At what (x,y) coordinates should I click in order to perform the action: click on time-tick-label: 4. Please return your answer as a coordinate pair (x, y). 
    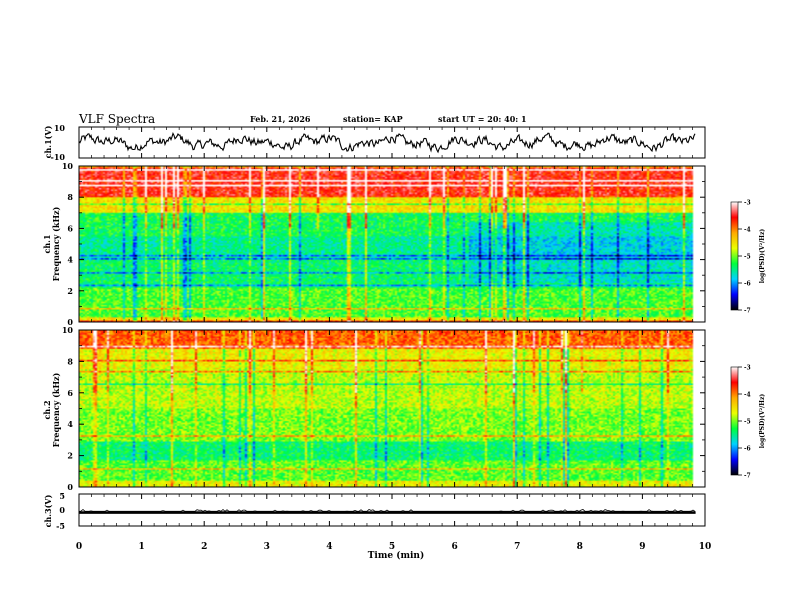
    Looking at the image, I should click on (329, 547).